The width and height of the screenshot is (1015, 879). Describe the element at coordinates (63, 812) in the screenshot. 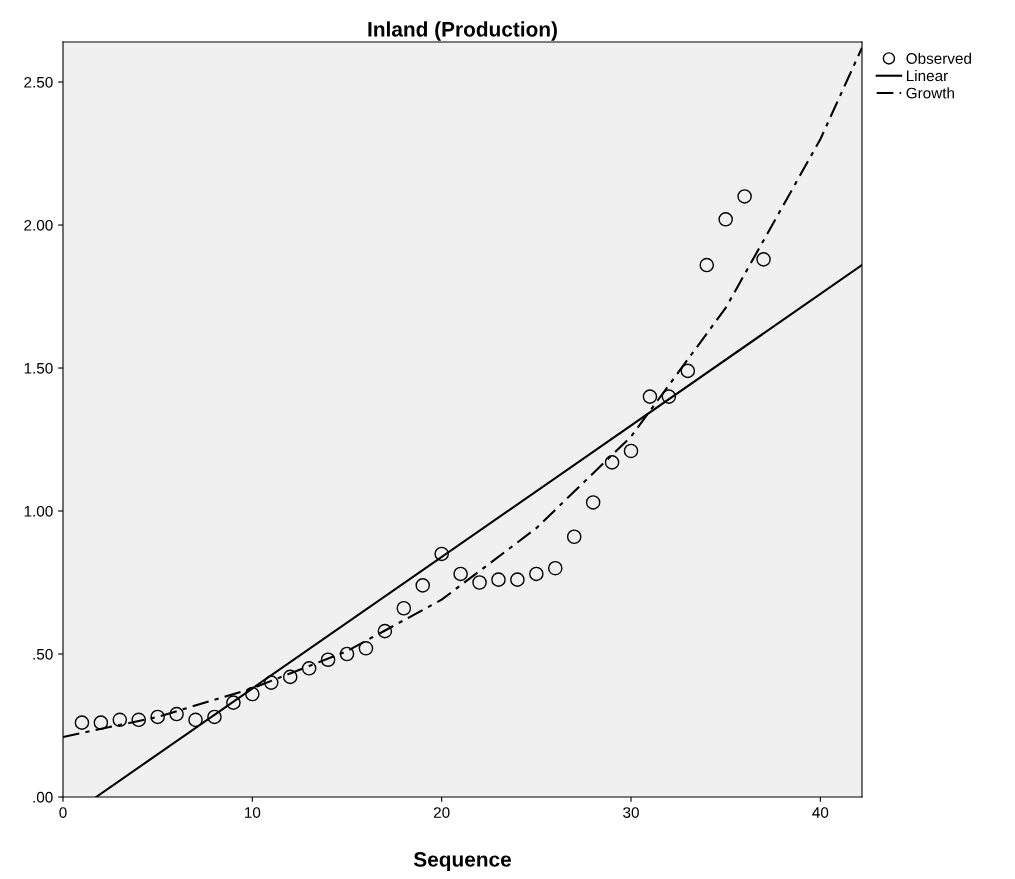

I see `x-tick-label: 0` at that location.